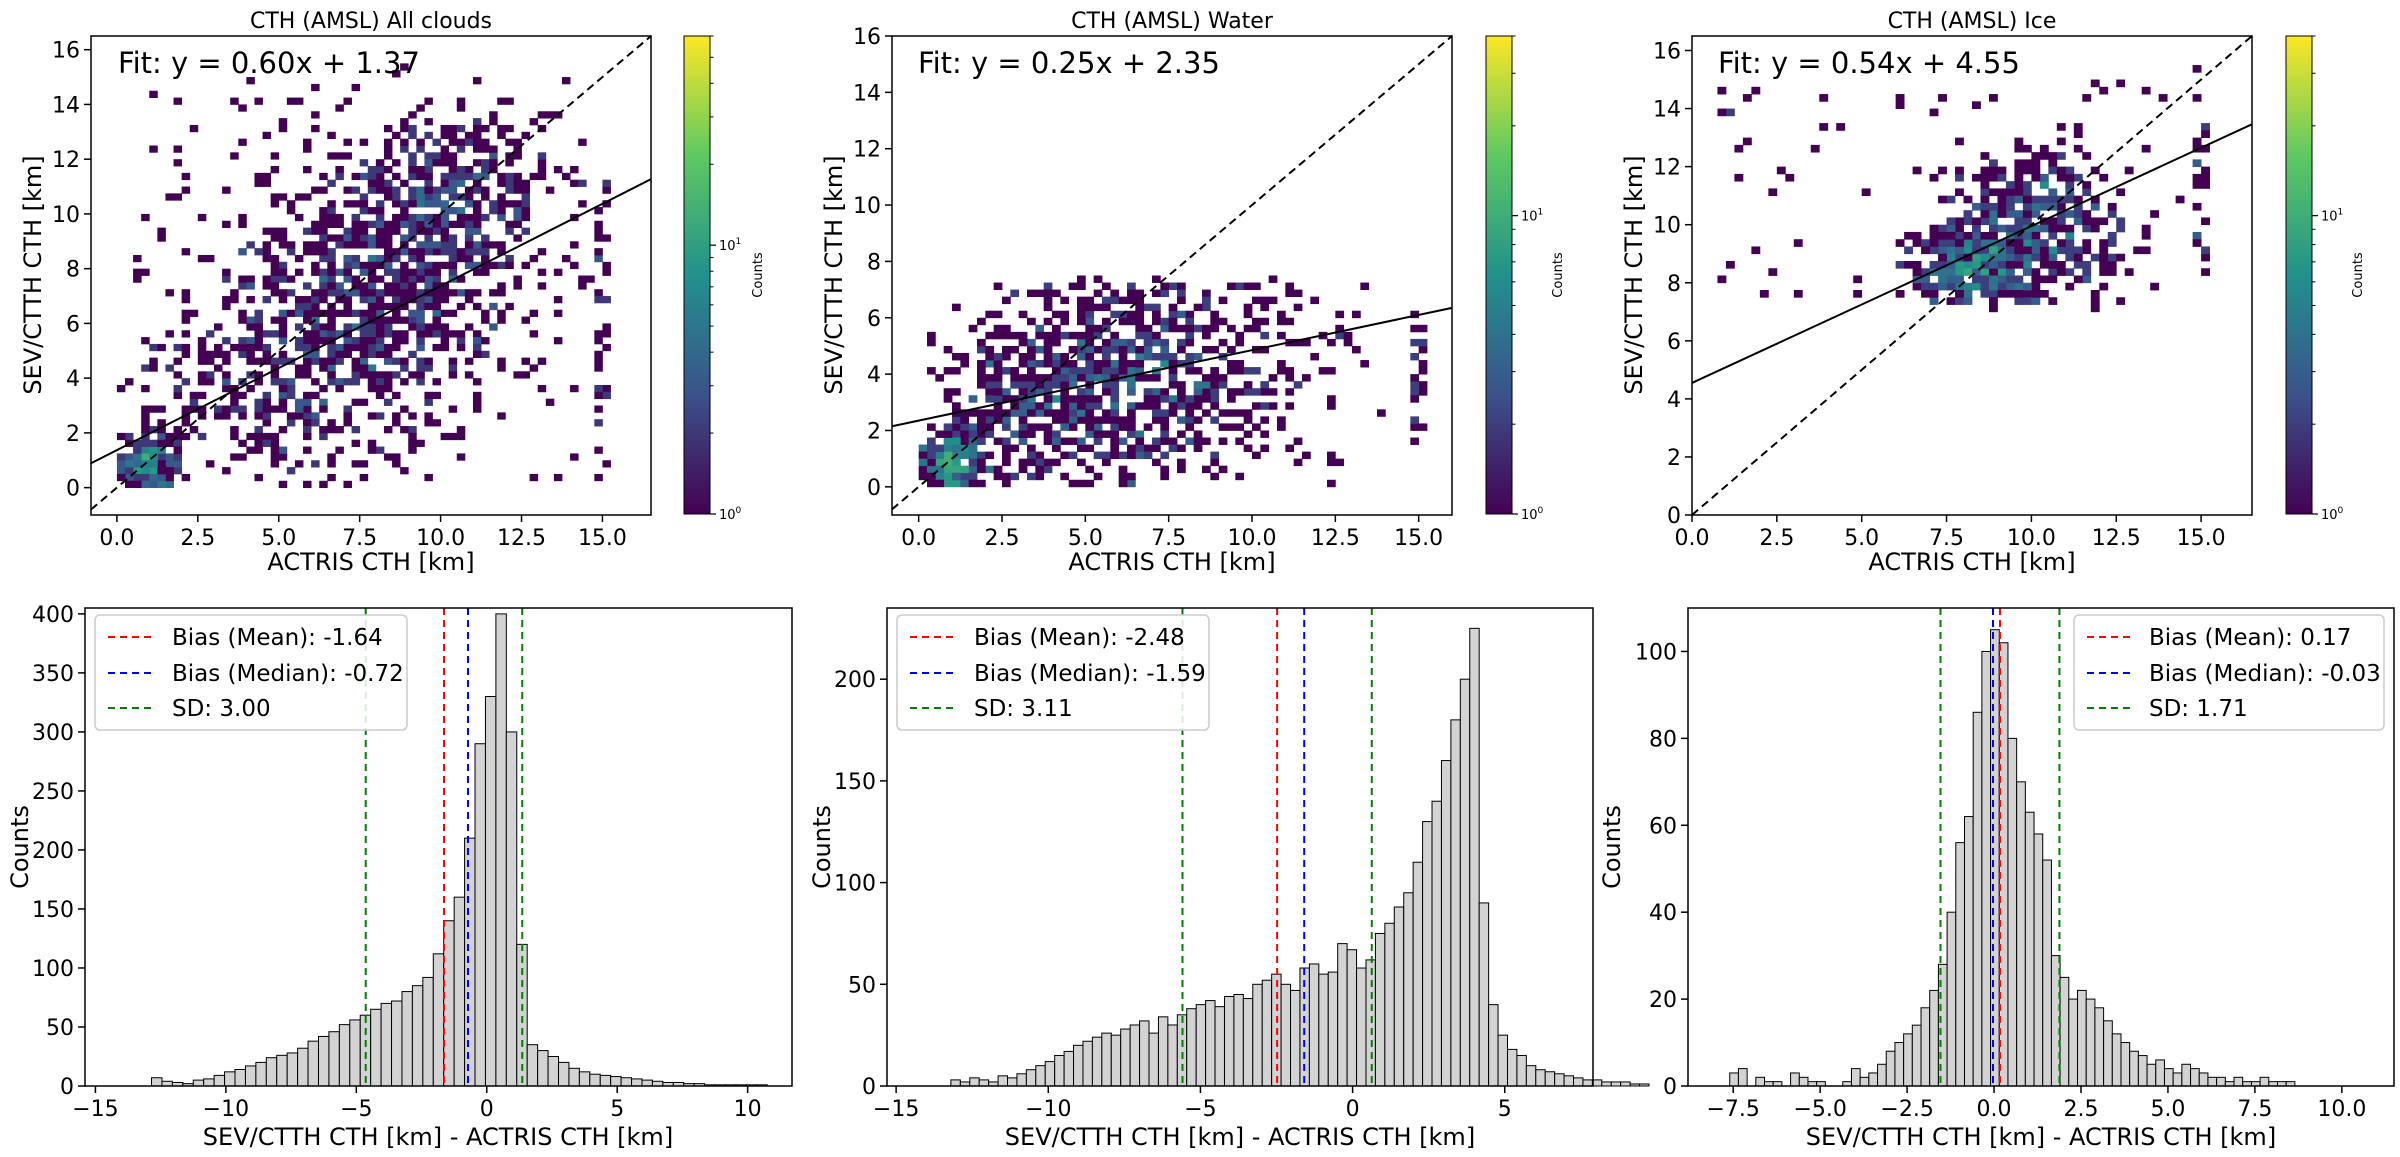 This screenshot has height=1157, width=2400. Describe the element at coordinates (53, 733) in the screenshot. I see `y-tick-label: 300` at that location.